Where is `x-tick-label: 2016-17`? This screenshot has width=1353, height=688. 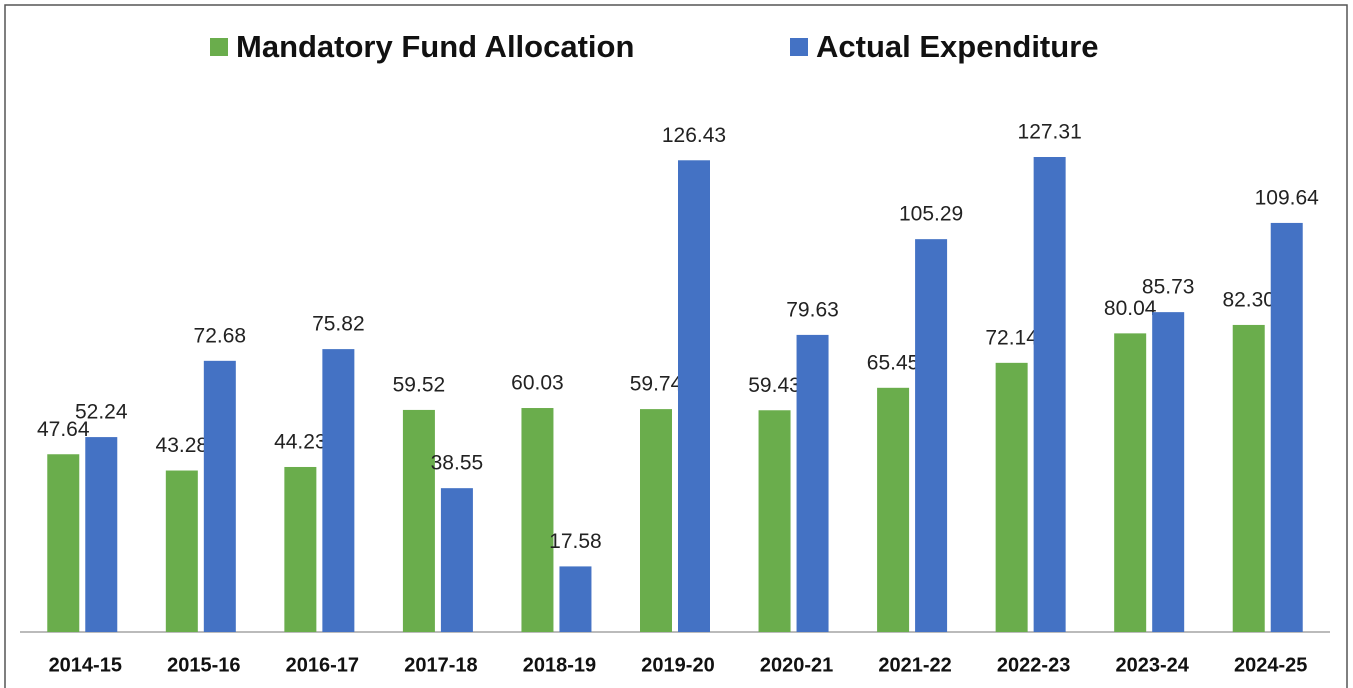
x-tick-label: 2016-17 is located at coordinates (322, 665).